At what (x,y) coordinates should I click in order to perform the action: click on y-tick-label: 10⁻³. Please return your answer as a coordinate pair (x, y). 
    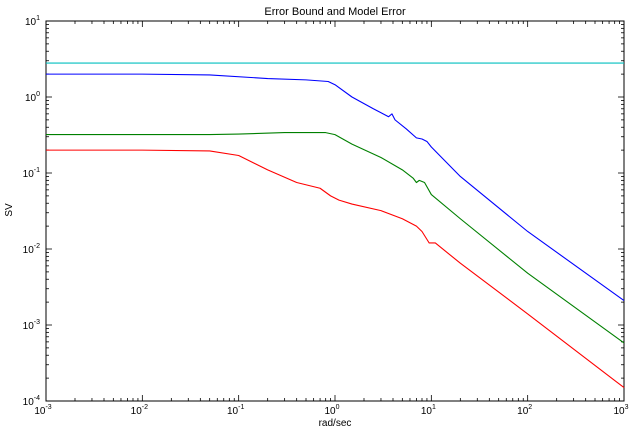
    Looking at the image, I should click on (31, 325).